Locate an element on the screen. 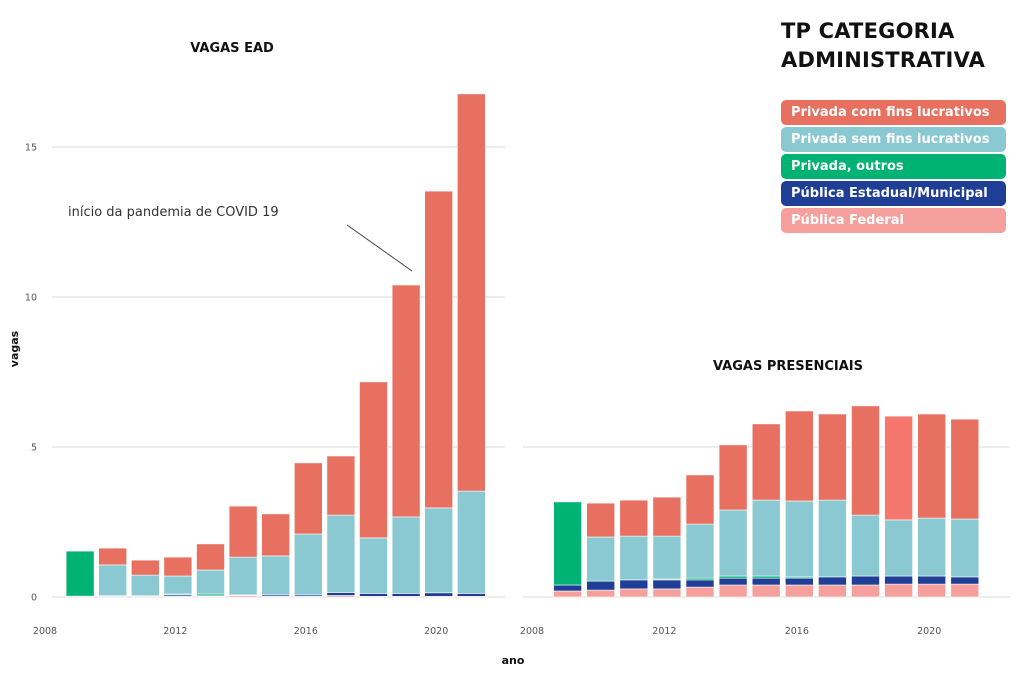 The image size is (1024, 683). y-tick-label: 5 is located at coordinates (34, 448).